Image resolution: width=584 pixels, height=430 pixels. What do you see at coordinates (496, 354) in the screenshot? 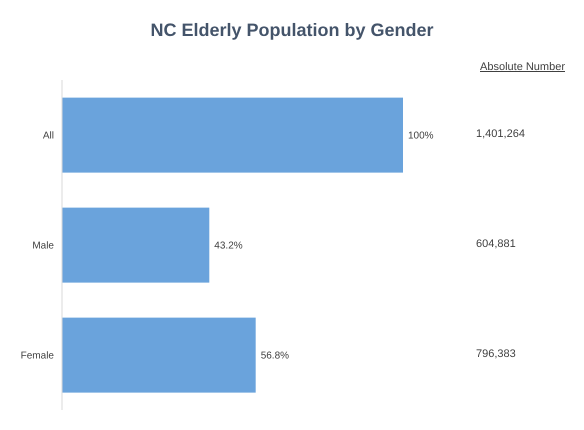
I see `text: 796,383` at bounding box center [496, 354].